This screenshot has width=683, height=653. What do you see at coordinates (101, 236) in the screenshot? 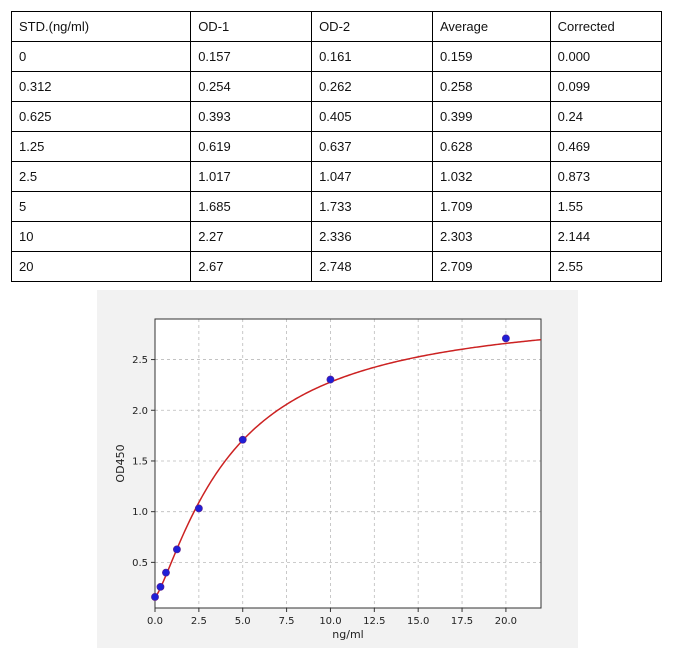
I see `table-cell: 10` at bounding box center [101, 236].